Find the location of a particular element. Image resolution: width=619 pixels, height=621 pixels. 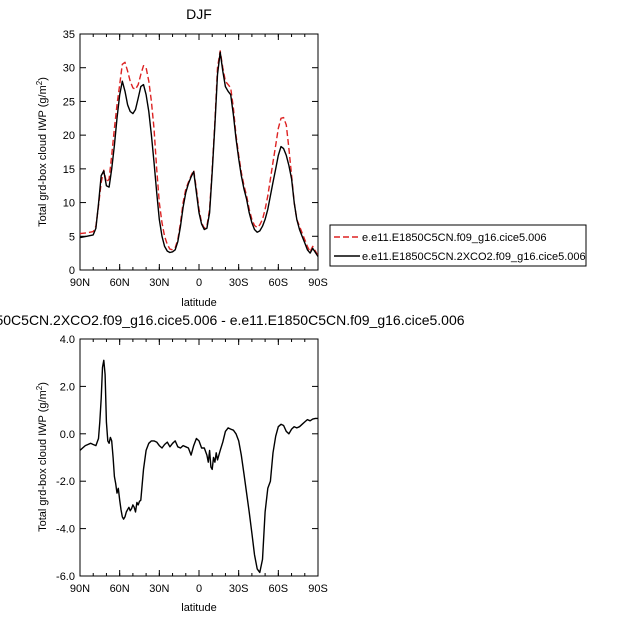

bottom-plot-frame is located at coordinates (199, 457).